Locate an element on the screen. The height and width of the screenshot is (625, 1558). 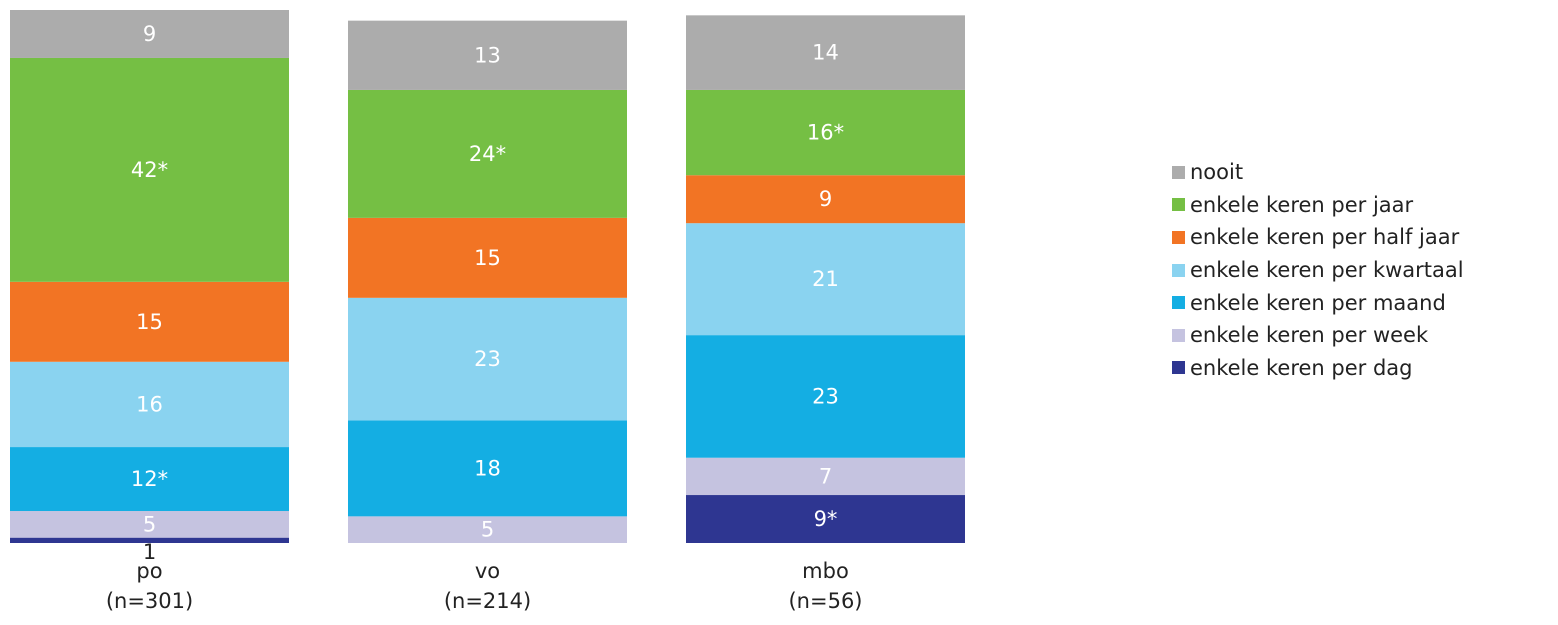
data-label-vo-enkele-keren-per-jaar: 24* is located at coordinates (487, 154).